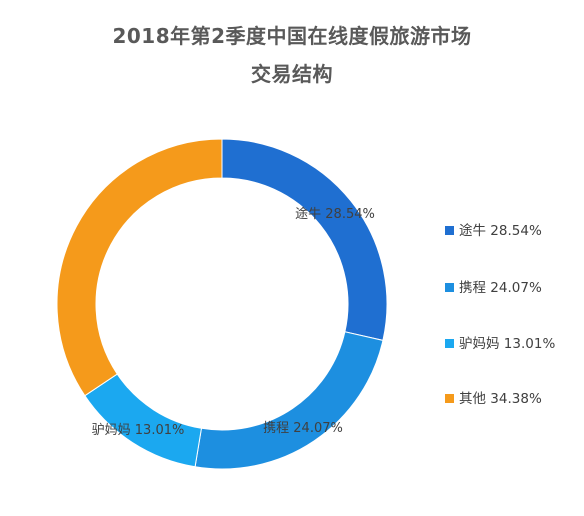  Describe the element at coordinates (449, 230) in the screenshot. I see `legend-swatch-tuniu` at that location.